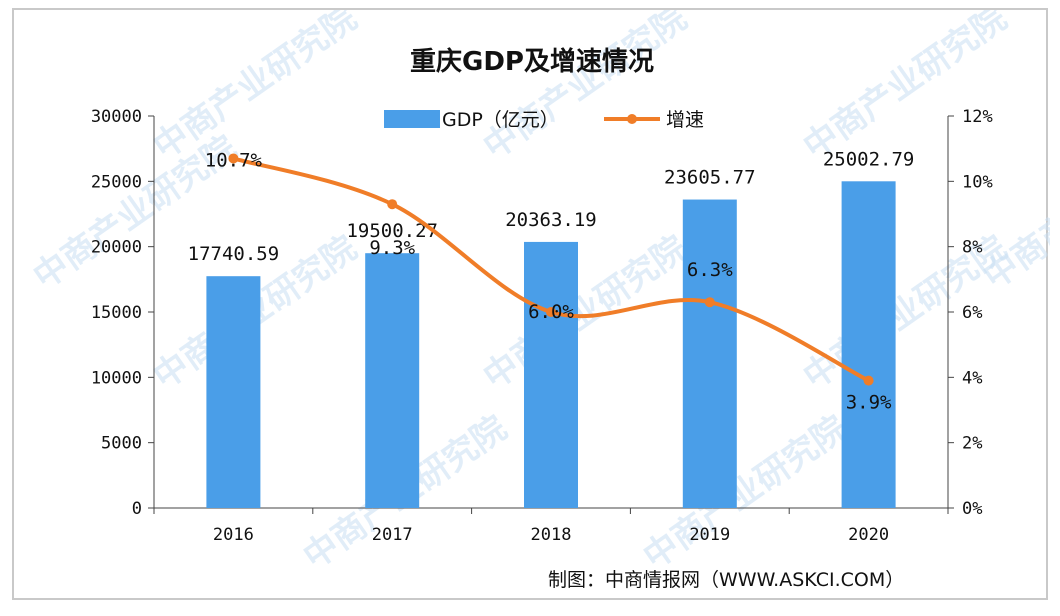  What do you see at coordinates (412, 119) in the screenshot?
I see `legend-gdp-swatch` at bounding box center [412, 119].